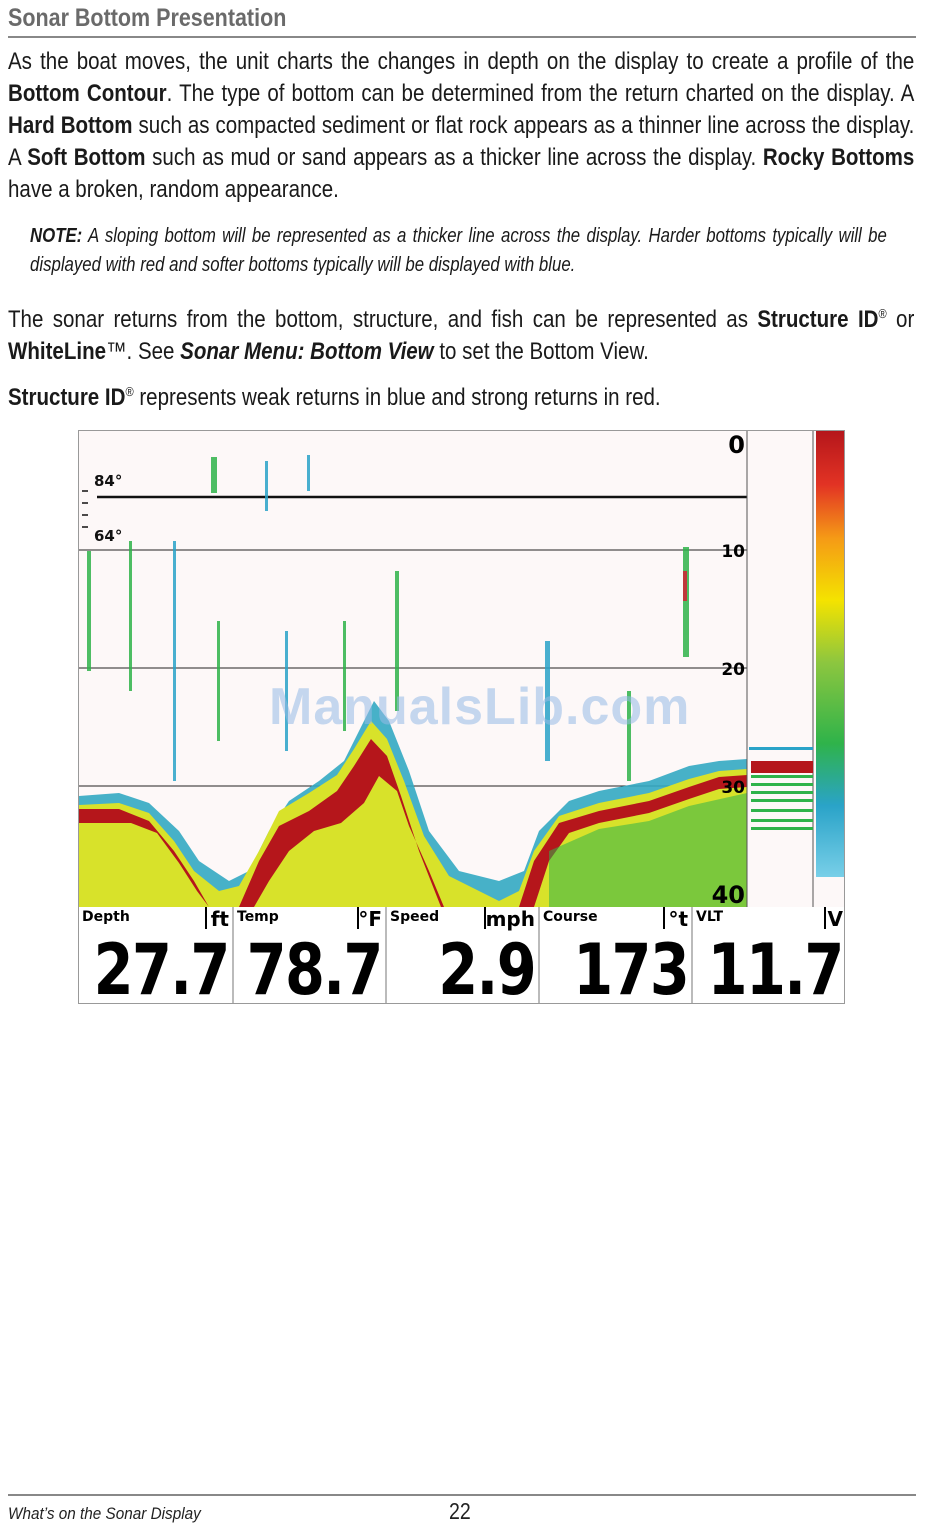 The image size is (950, 1525). What do you see at coordinates (733, 552) in the screenshot?
I see `depth-label-10: 10` at bounding box center [733, 552].